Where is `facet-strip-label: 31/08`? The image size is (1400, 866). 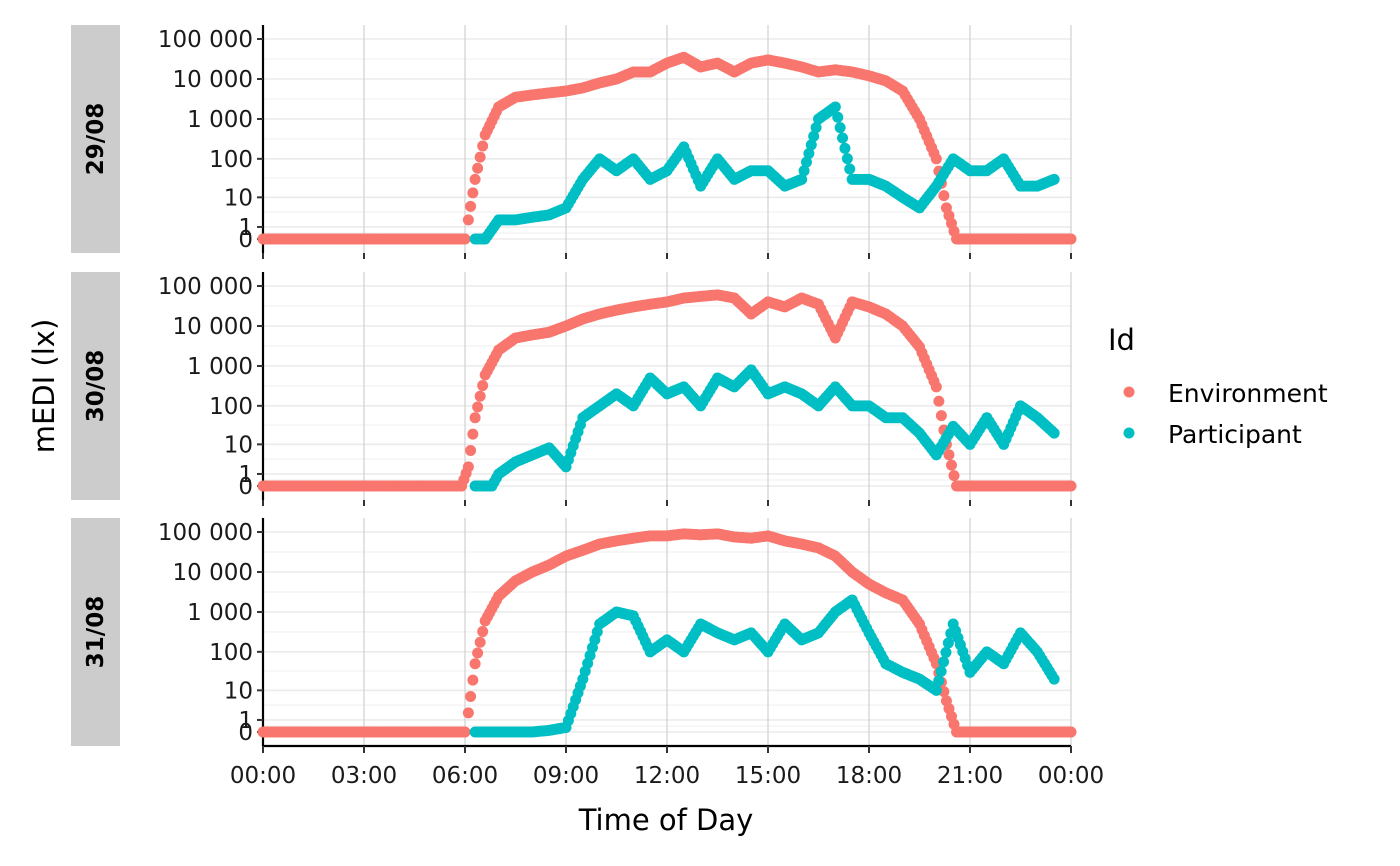
facet-strip-label: 31/08 is located at coordinates (96, 632).